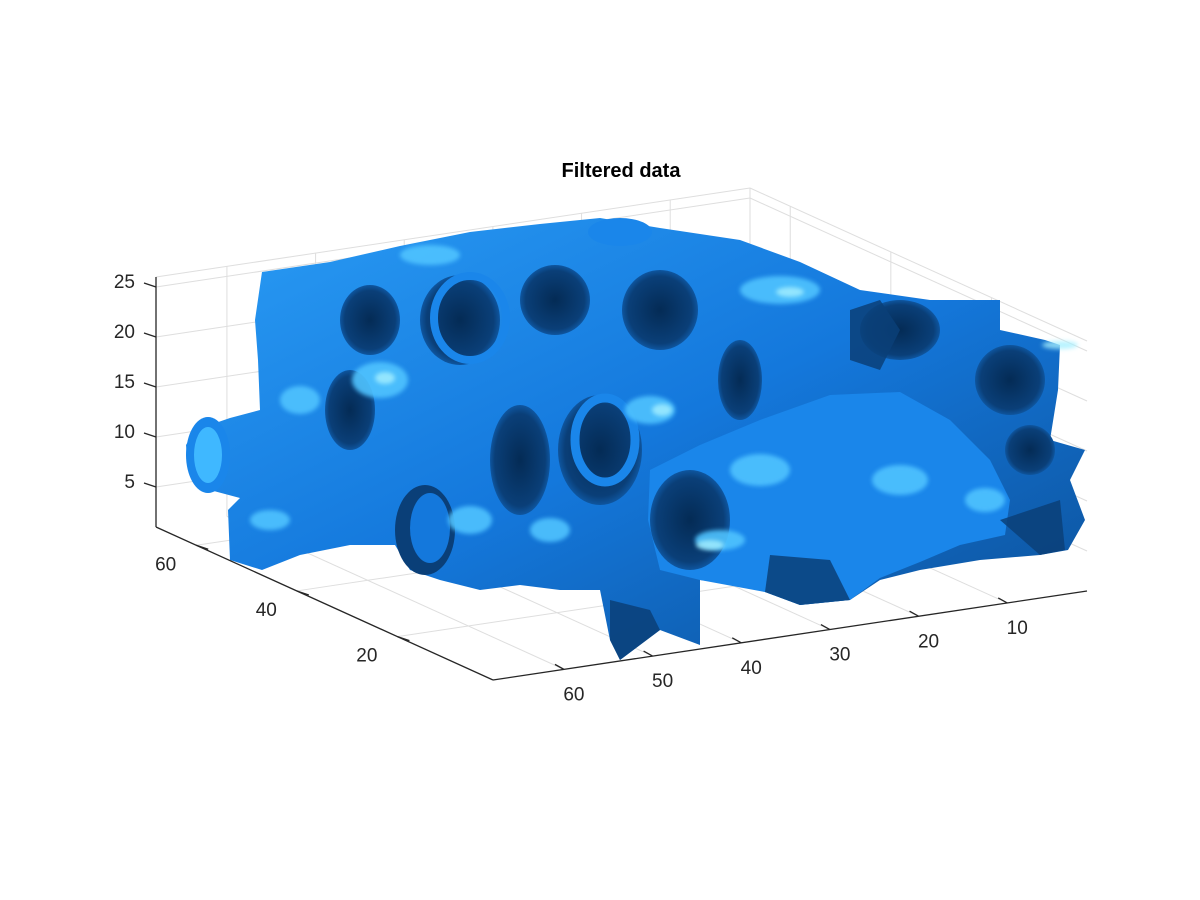  I want to click on isosurface-front-slab, so click(829, 498).